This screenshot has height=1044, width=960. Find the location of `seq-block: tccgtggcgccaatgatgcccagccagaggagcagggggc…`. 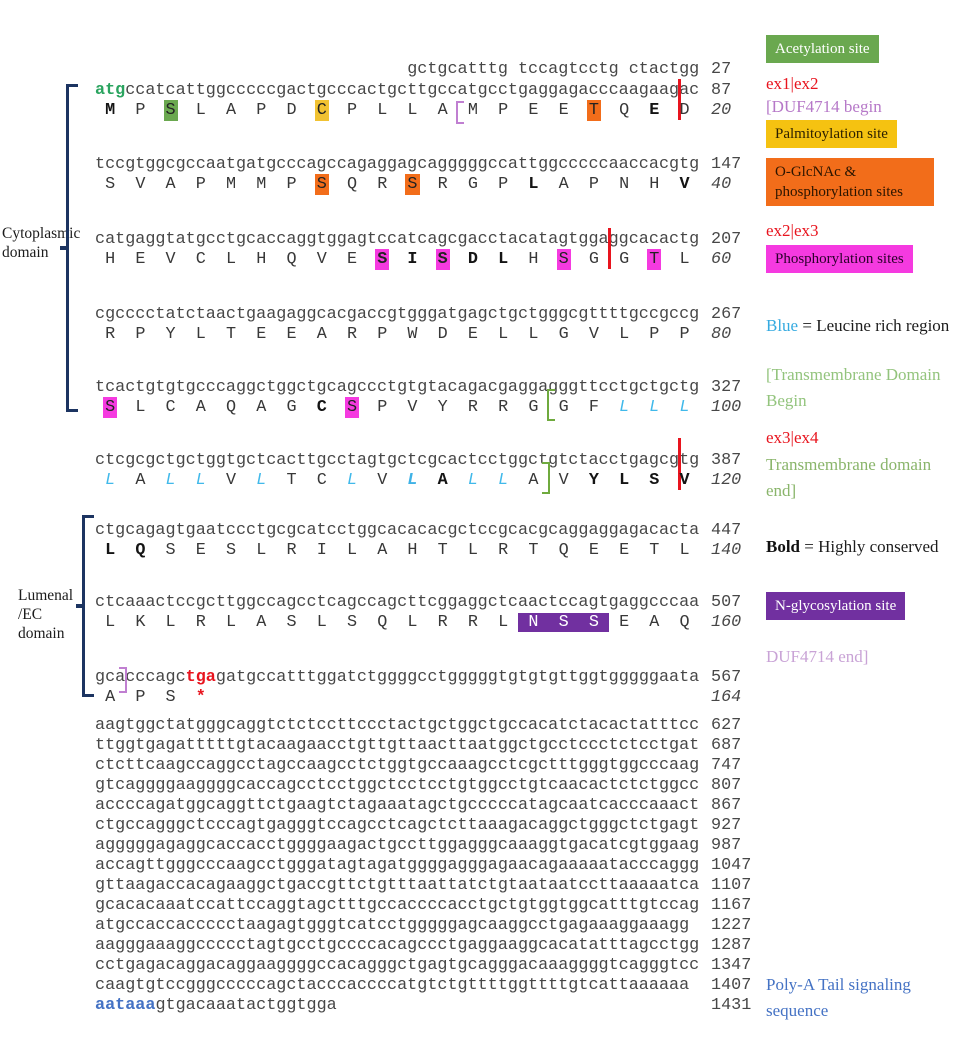

seq-block: tccgtggcgccaatgatgcccagccagaggagcagggggc… is located at coordinates (418, 175).